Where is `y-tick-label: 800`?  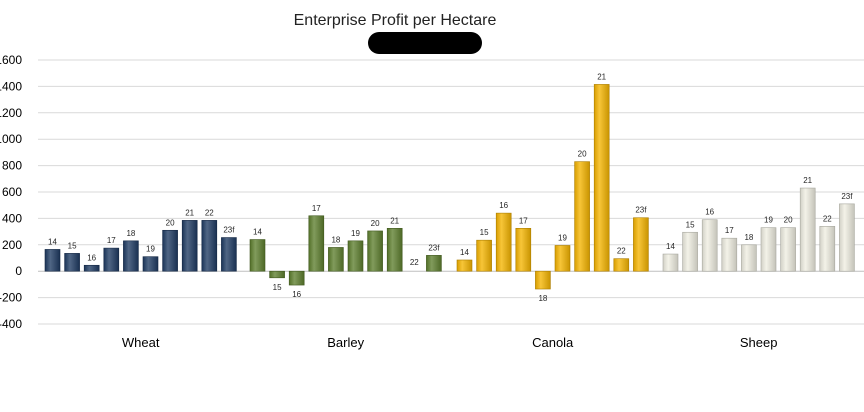 y-tick-label: 800 is located at coordinates (12, 166).